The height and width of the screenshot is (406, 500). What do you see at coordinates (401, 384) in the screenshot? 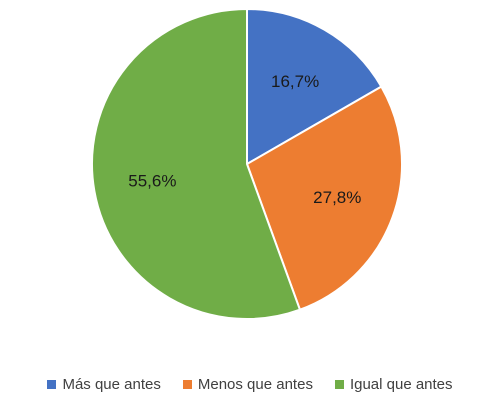
I see `legend-label-igual-que-antes: Igual que antes` at bounding box center [401, 384].